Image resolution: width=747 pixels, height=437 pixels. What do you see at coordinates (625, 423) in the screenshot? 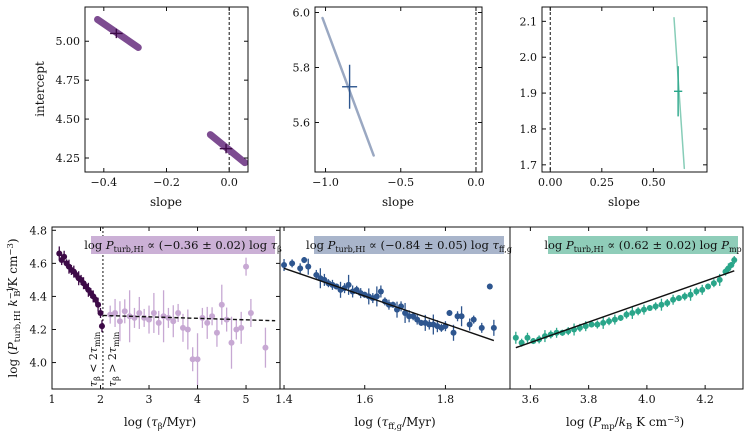
I see `x-axis-label: log (Pmp/kB K cm−3)` at bounding box center [625, 423].